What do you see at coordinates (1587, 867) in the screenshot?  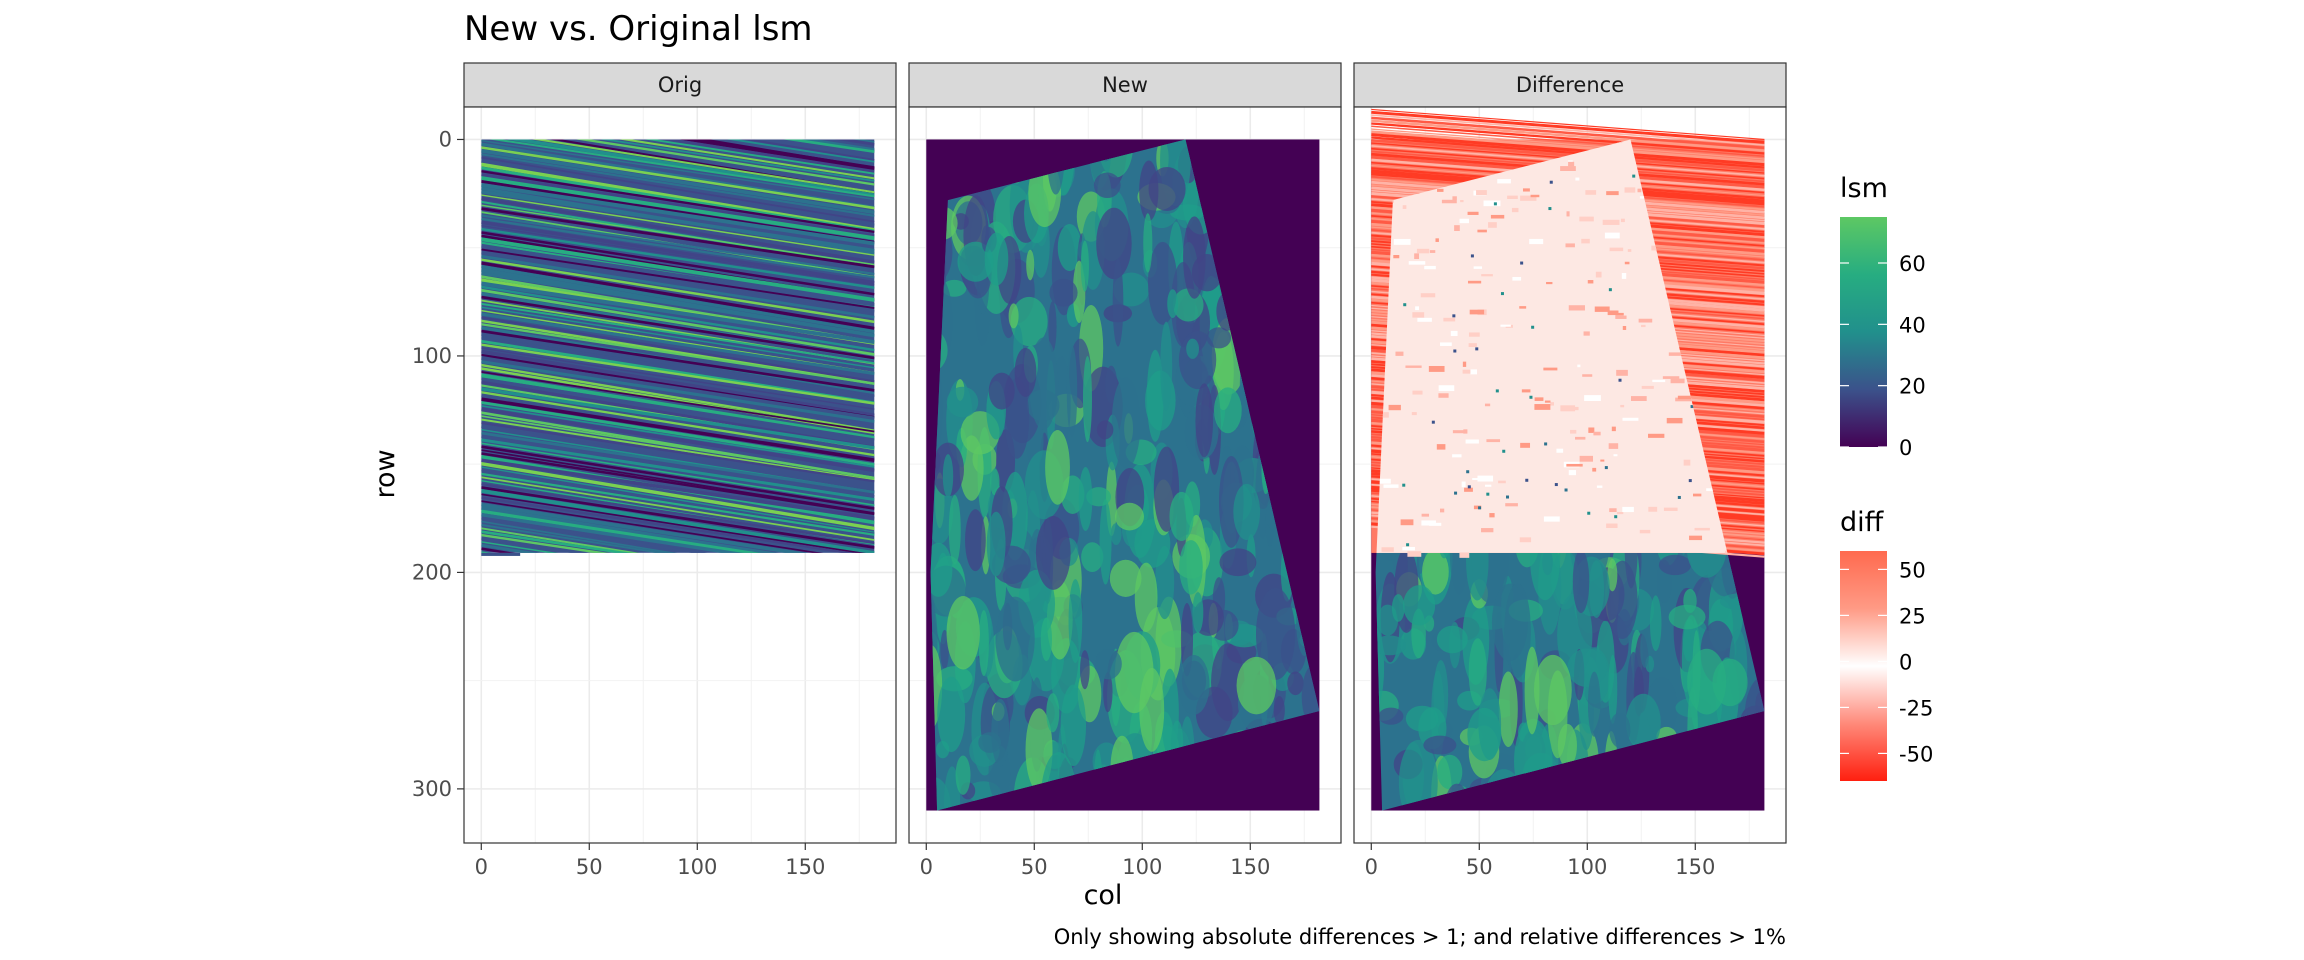 I see `x-tick-label: 100` at bounding box center [1587, 867].